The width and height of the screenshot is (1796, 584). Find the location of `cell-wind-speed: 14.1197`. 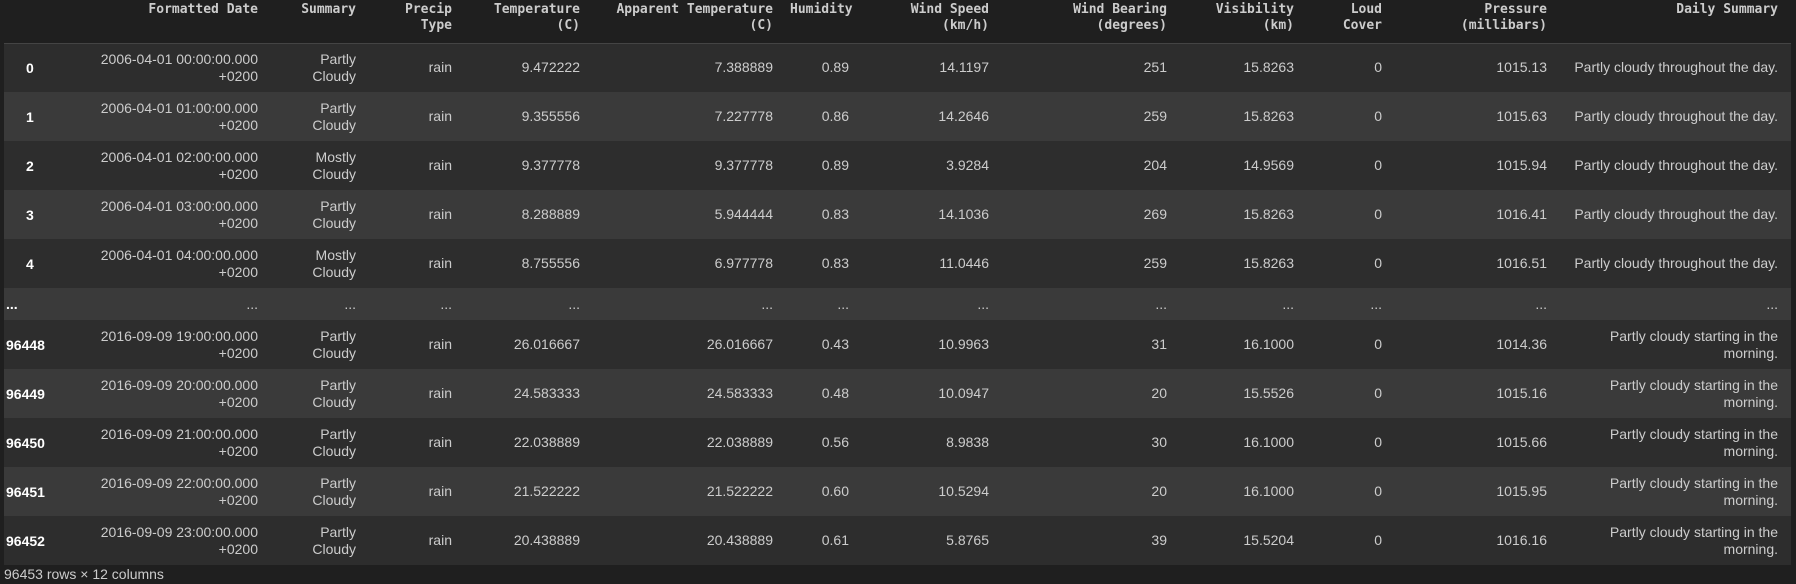

cell-wind-speed: 14.1197 is located at coordinates (964, 67).